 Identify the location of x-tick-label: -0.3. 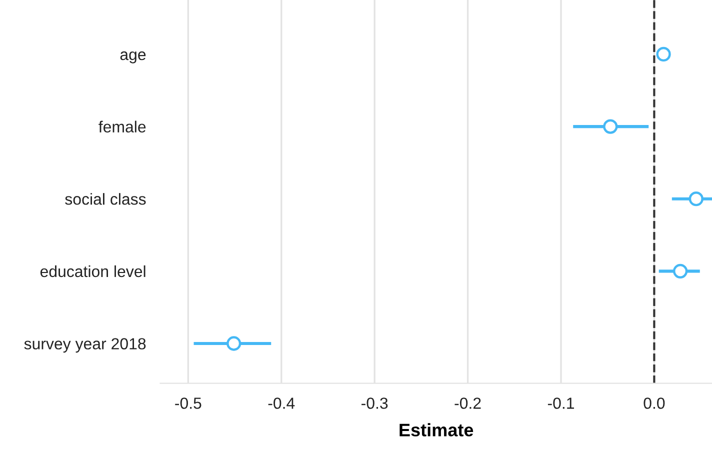
(375, 403).